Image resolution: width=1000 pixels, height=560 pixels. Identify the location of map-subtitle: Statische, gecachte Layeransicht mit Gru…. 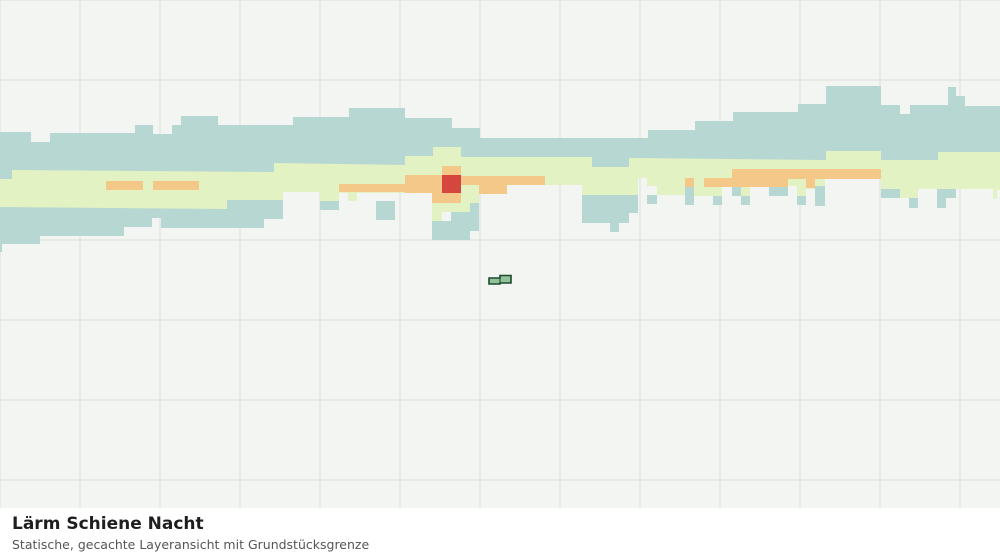
(191, 544).